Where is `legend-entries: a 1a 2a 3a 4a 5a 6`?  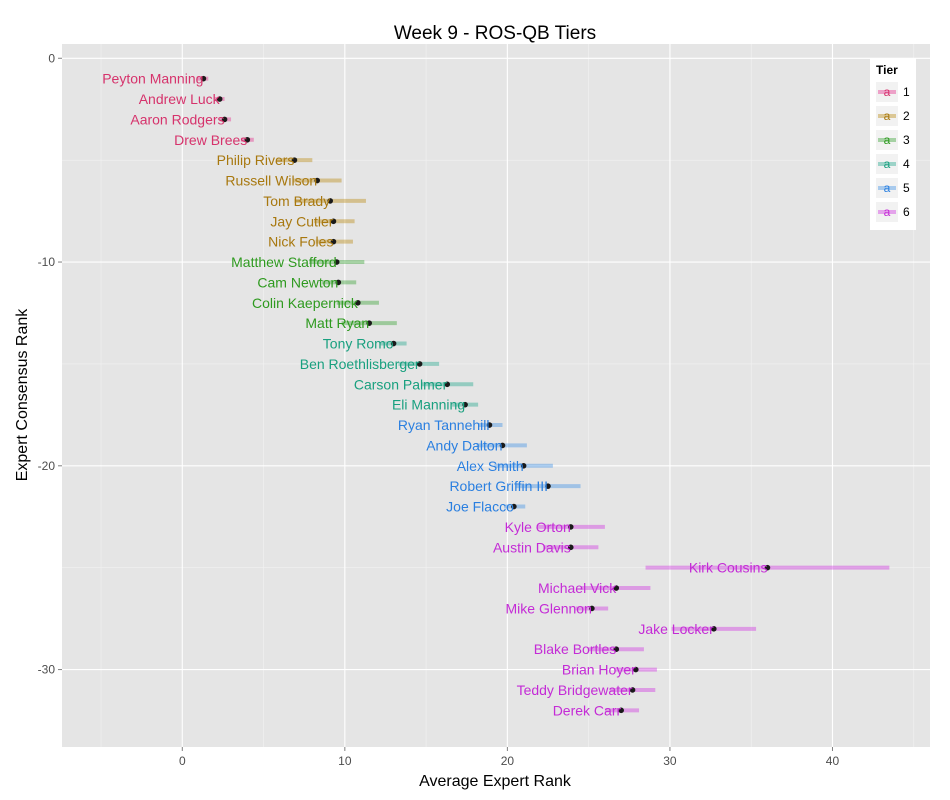
legend-entries: a 1a 2a 3a 4a 5a 6 is located at coordinates (893, 152).